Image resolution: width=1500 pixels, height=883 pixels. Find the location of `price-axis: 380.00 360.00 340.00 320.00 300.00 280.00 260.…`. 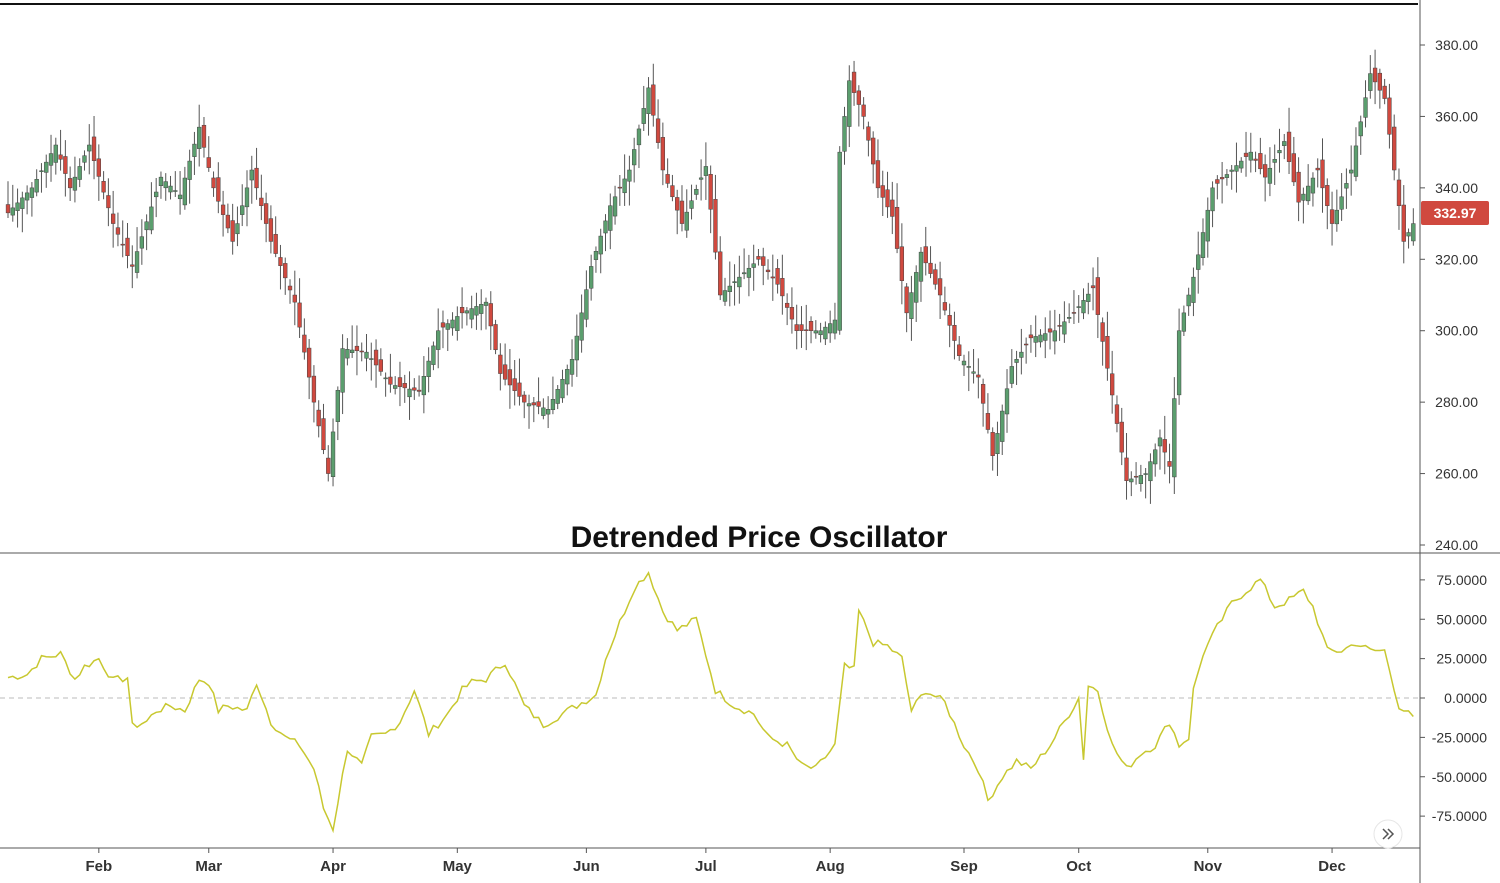

price-axis: 380.00 360.00 340.00 320.00 300.00 280.00 260.… is located at coordinates (1449, 295).